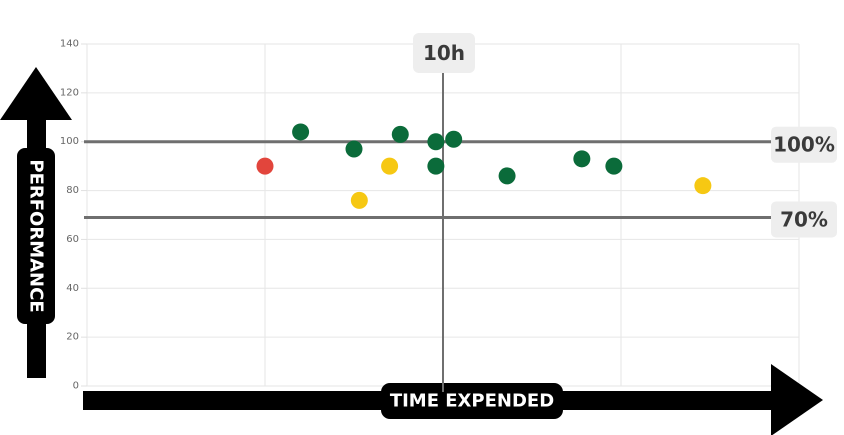 The height and width of the screenshot is (435, 844). I want to click on data-points, so click(484, 166).